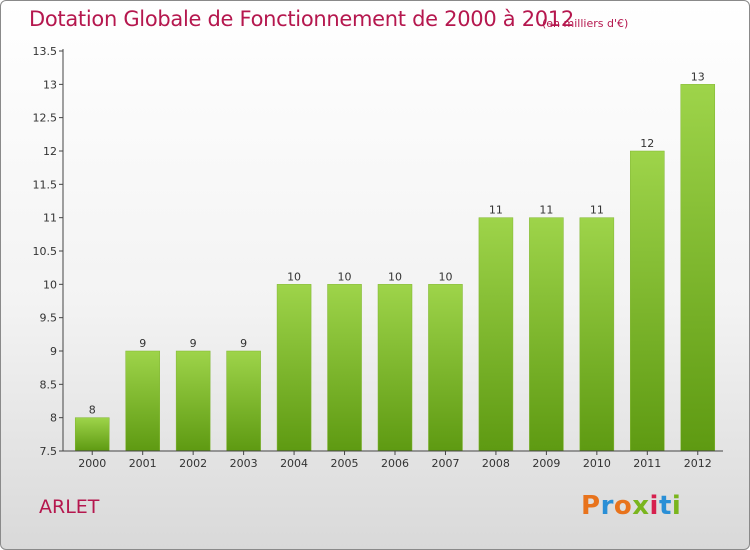 The height and width of the screenshot is (550, 750). What do you see at coordinates (395, 463) in the screenshot?
I see `x-tick-label: 2006` at bounding box center [395, 463].